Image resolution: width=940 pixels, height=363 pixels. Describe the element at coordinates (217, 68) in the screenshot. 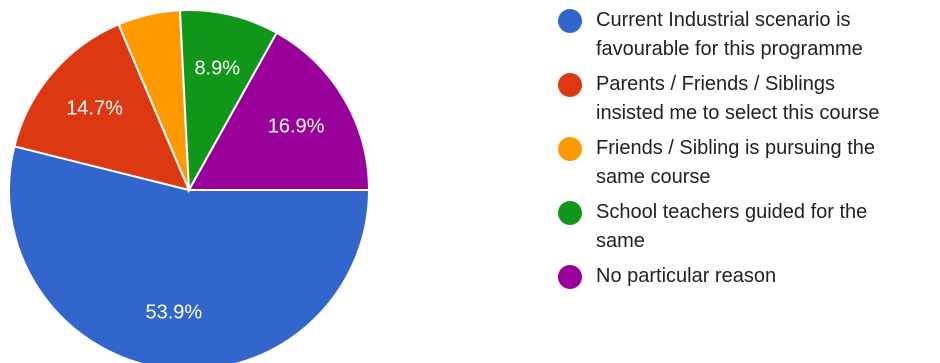

I see `slice-percent-label: 8.9%` at that location.